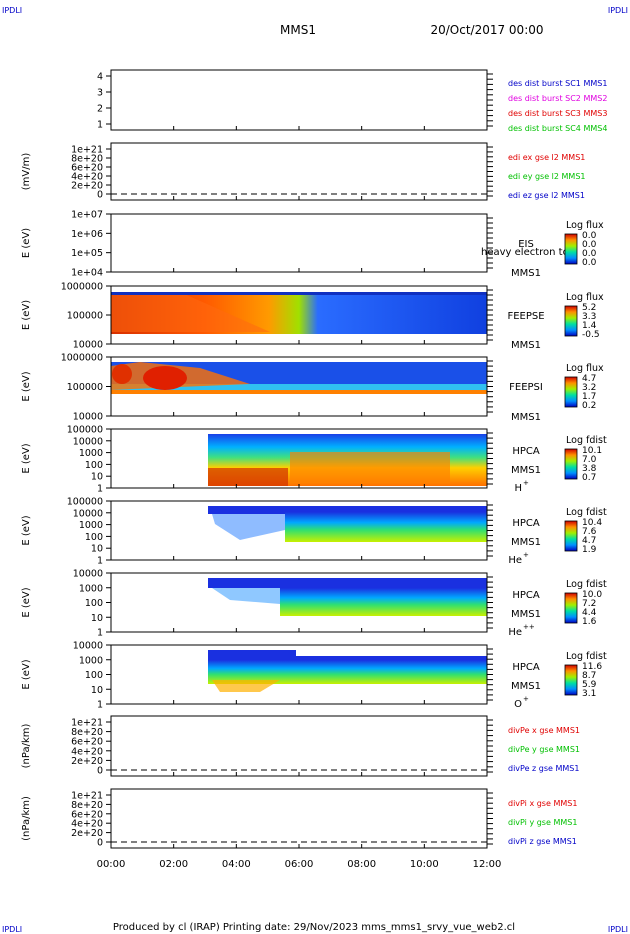  I want to click on colorbar-tick-label: 7.0, so click(589, 460).